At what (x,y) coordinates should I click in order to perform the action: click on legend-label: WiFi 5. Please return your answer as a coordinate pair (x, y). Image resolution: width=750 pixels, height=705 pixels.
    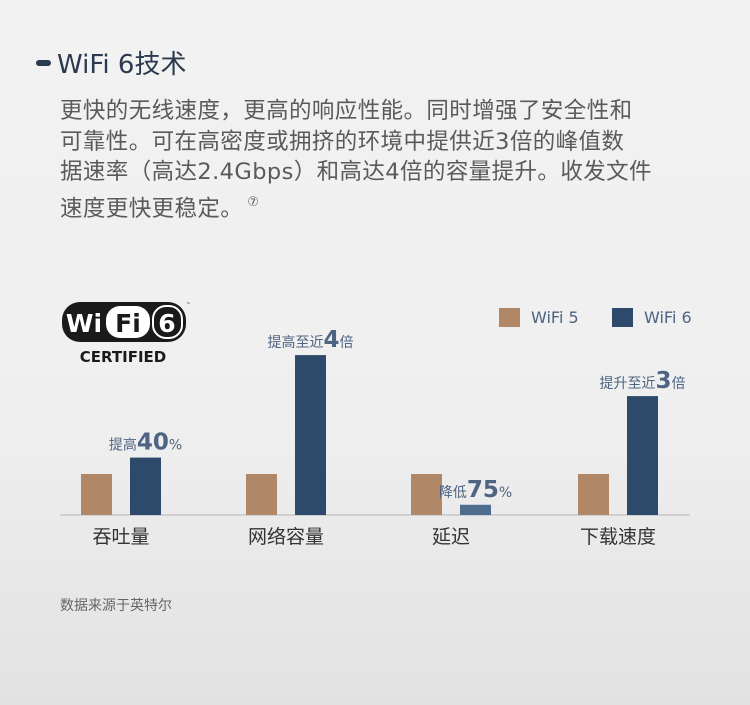
    Looking at the image, I should click on (555, 317).